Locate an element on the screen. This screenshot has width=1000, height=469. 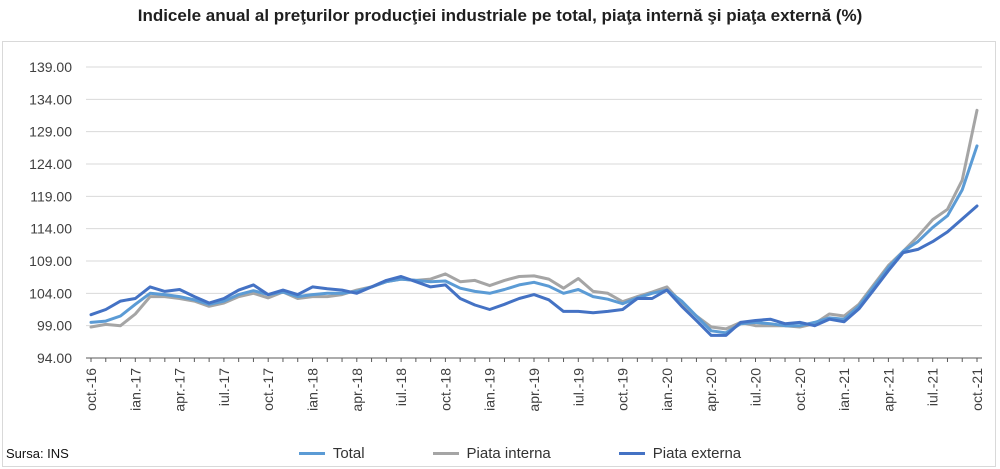
legend-label: Piata externa is located at coordinates (697, 453).